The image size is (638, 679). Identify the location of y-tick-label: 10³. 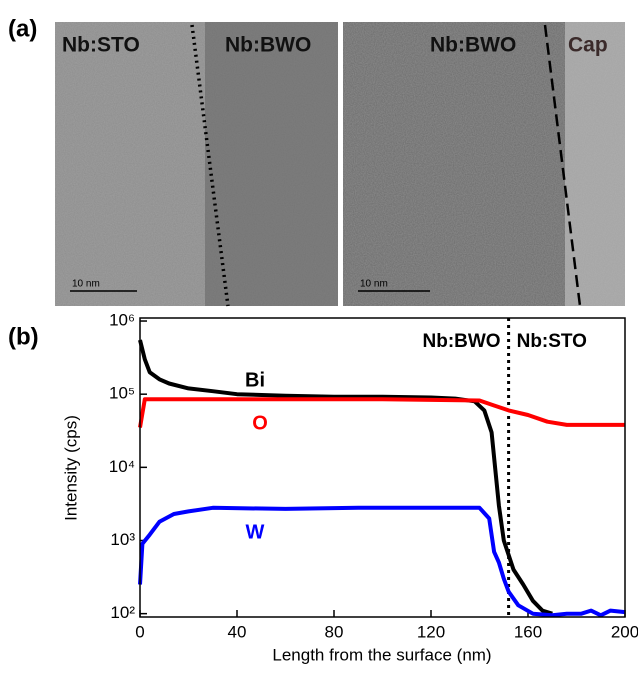
(122, 539).